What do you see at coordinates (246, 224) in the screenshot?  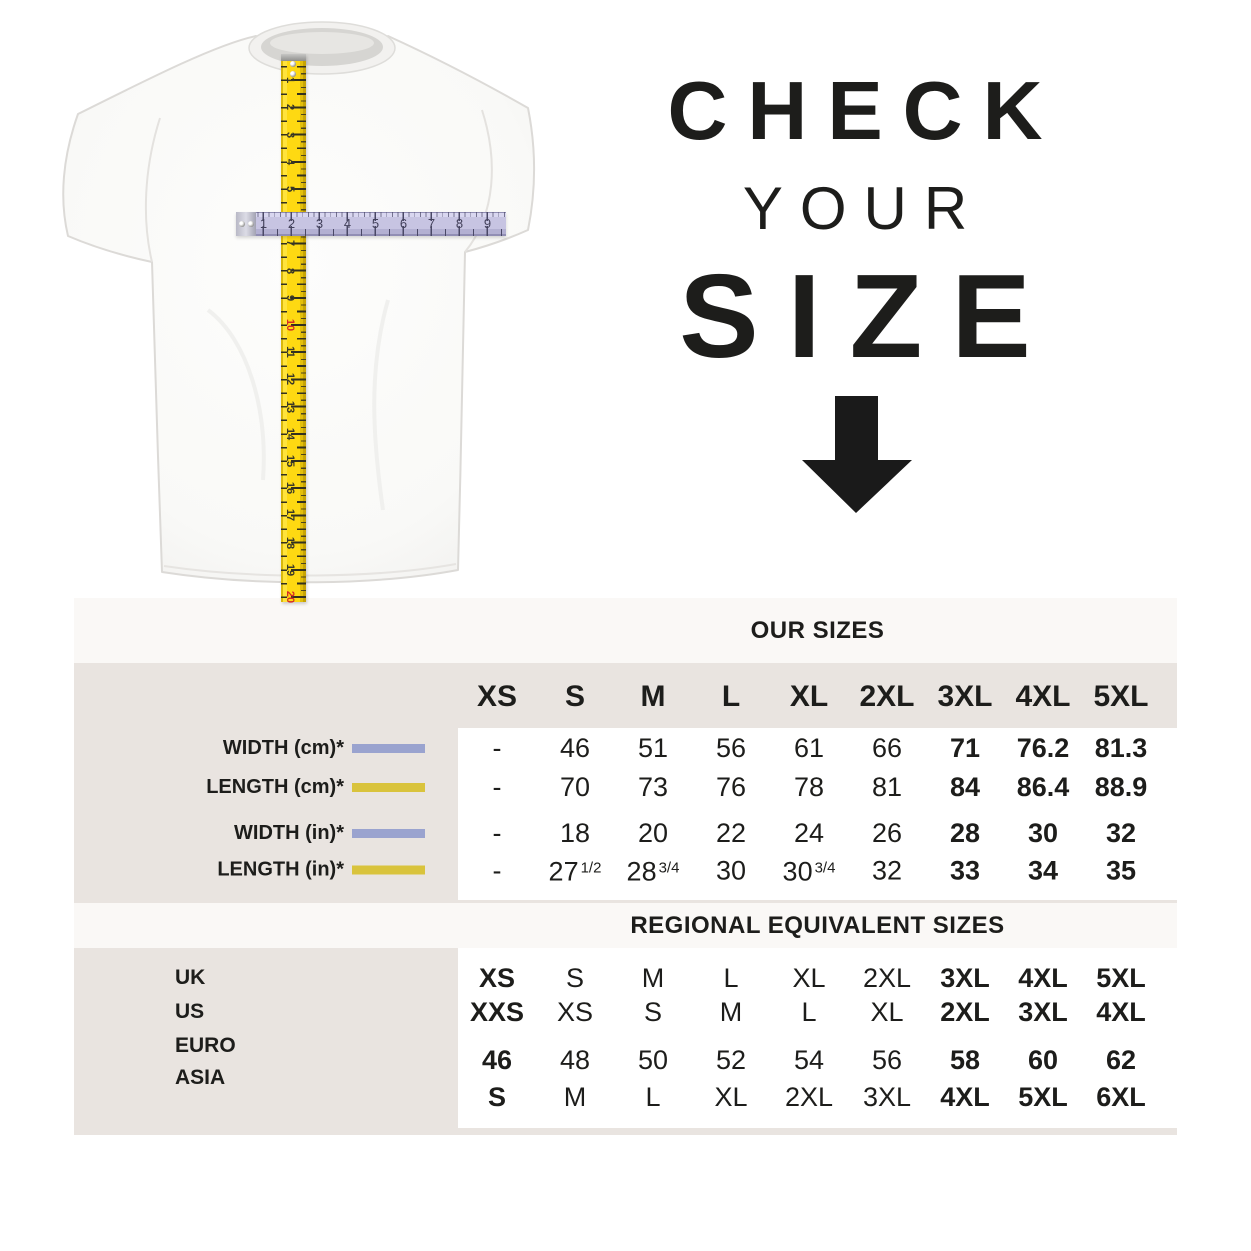 I see `ruler-metal-tip` at bounding box center [246, 224].